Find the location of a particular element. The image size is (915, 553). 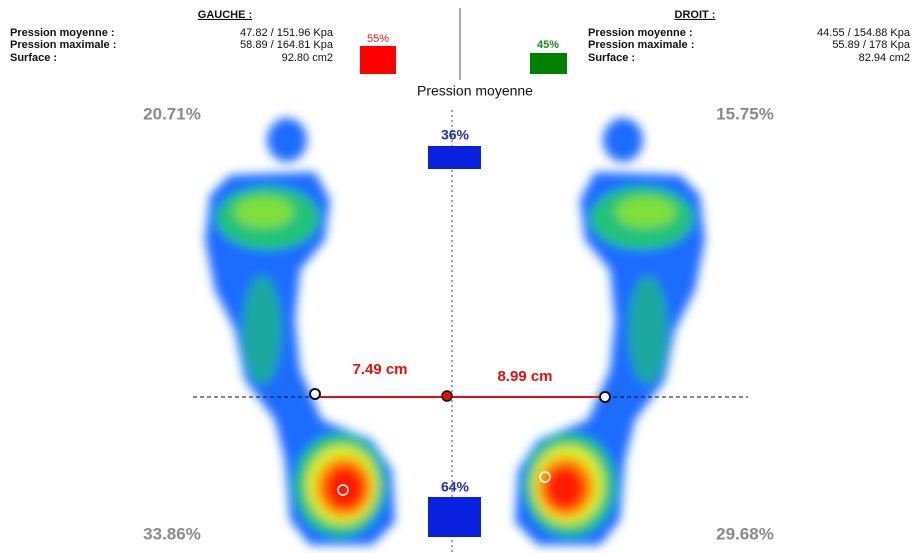

right-share-box is located at coordinates (548, 63).